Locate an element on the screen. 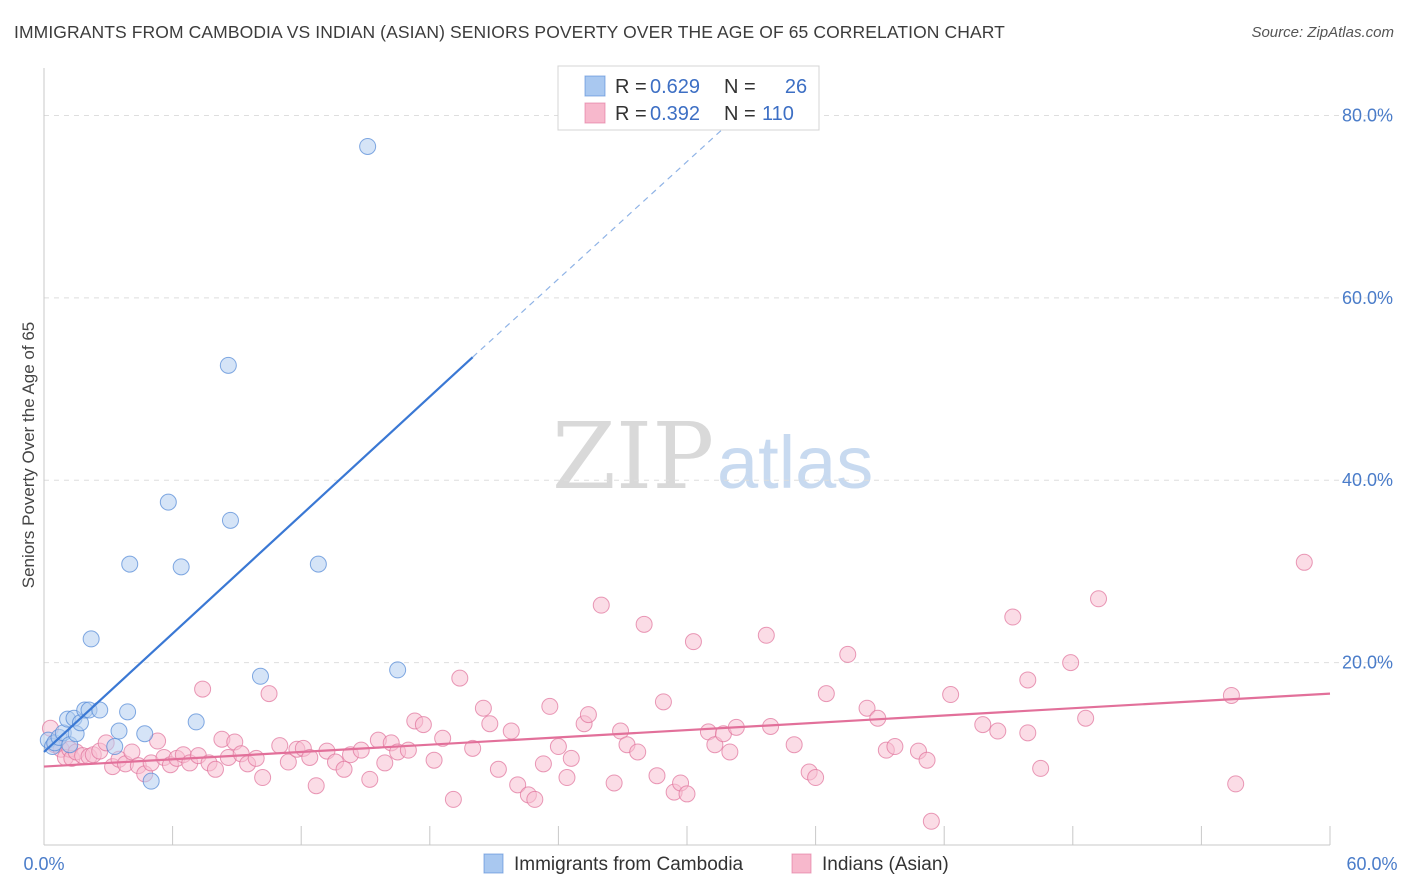 The height and width of the screenshot is (892, 1406). y-tick-labels: 20.0% 40.0% 60.0% 80.0% is located at coordinates (1367, 388).